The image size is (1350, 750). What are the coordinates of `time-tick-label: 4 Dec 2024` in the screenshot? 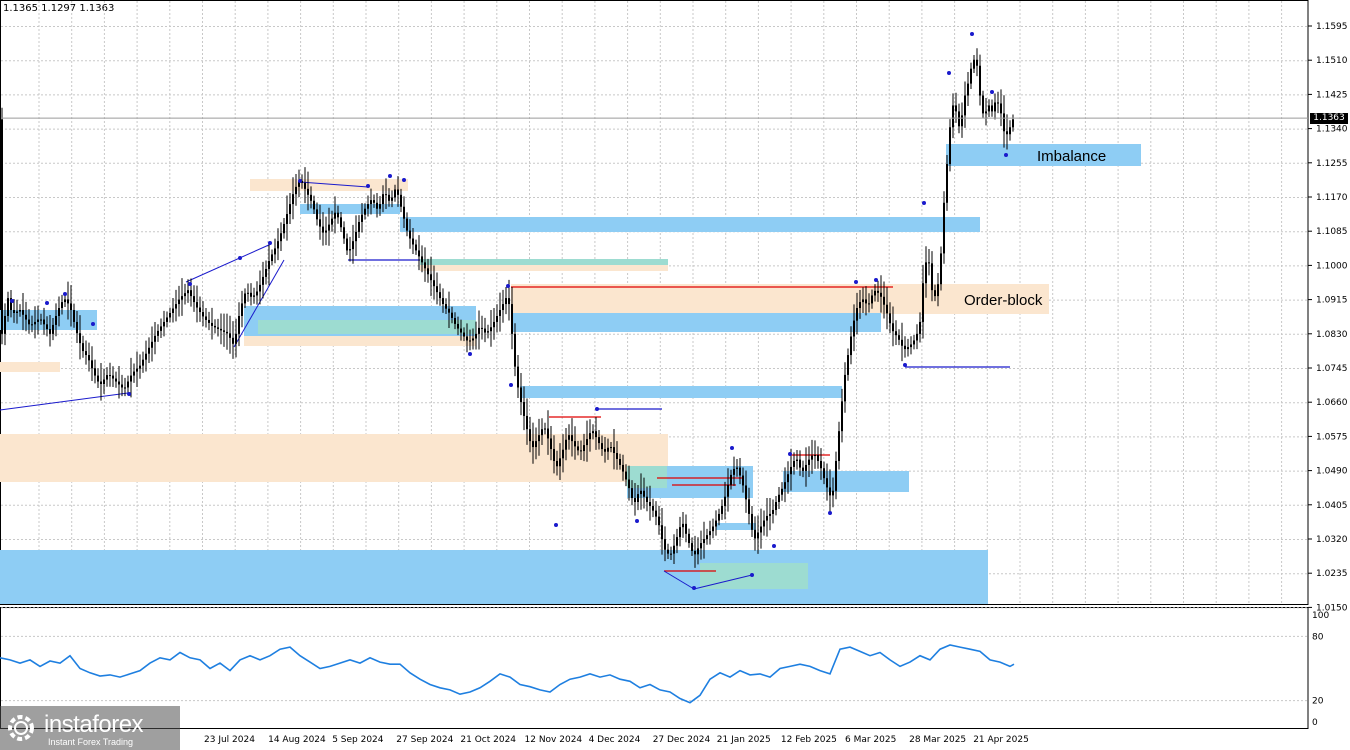 It's located at (615, 740).